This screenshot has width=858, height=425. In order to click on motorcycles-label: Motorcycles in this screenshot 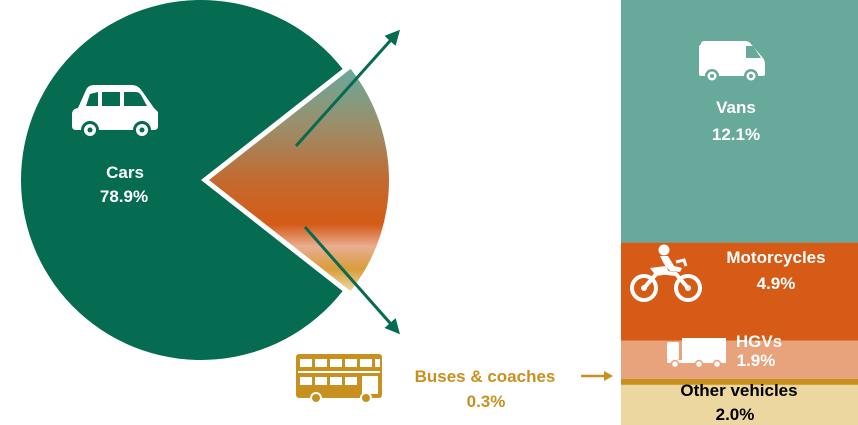, I will do `click(775, 257)`.